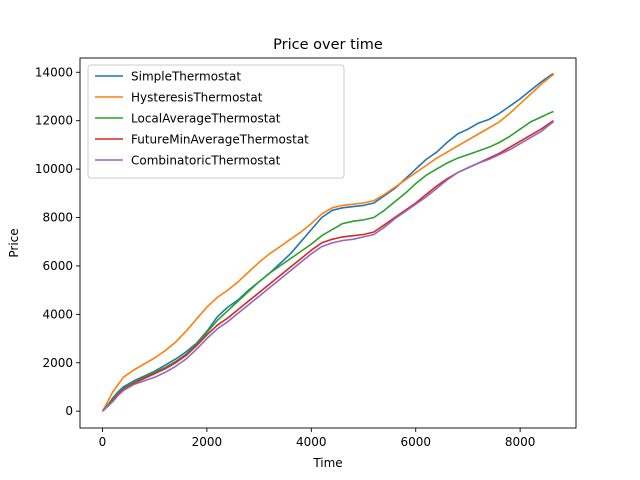  What do you see at coordinates (206, 161) in the screenshot?
I see `legend-label-4: CombinatoricThermostat` at bounding box center [206, 161].